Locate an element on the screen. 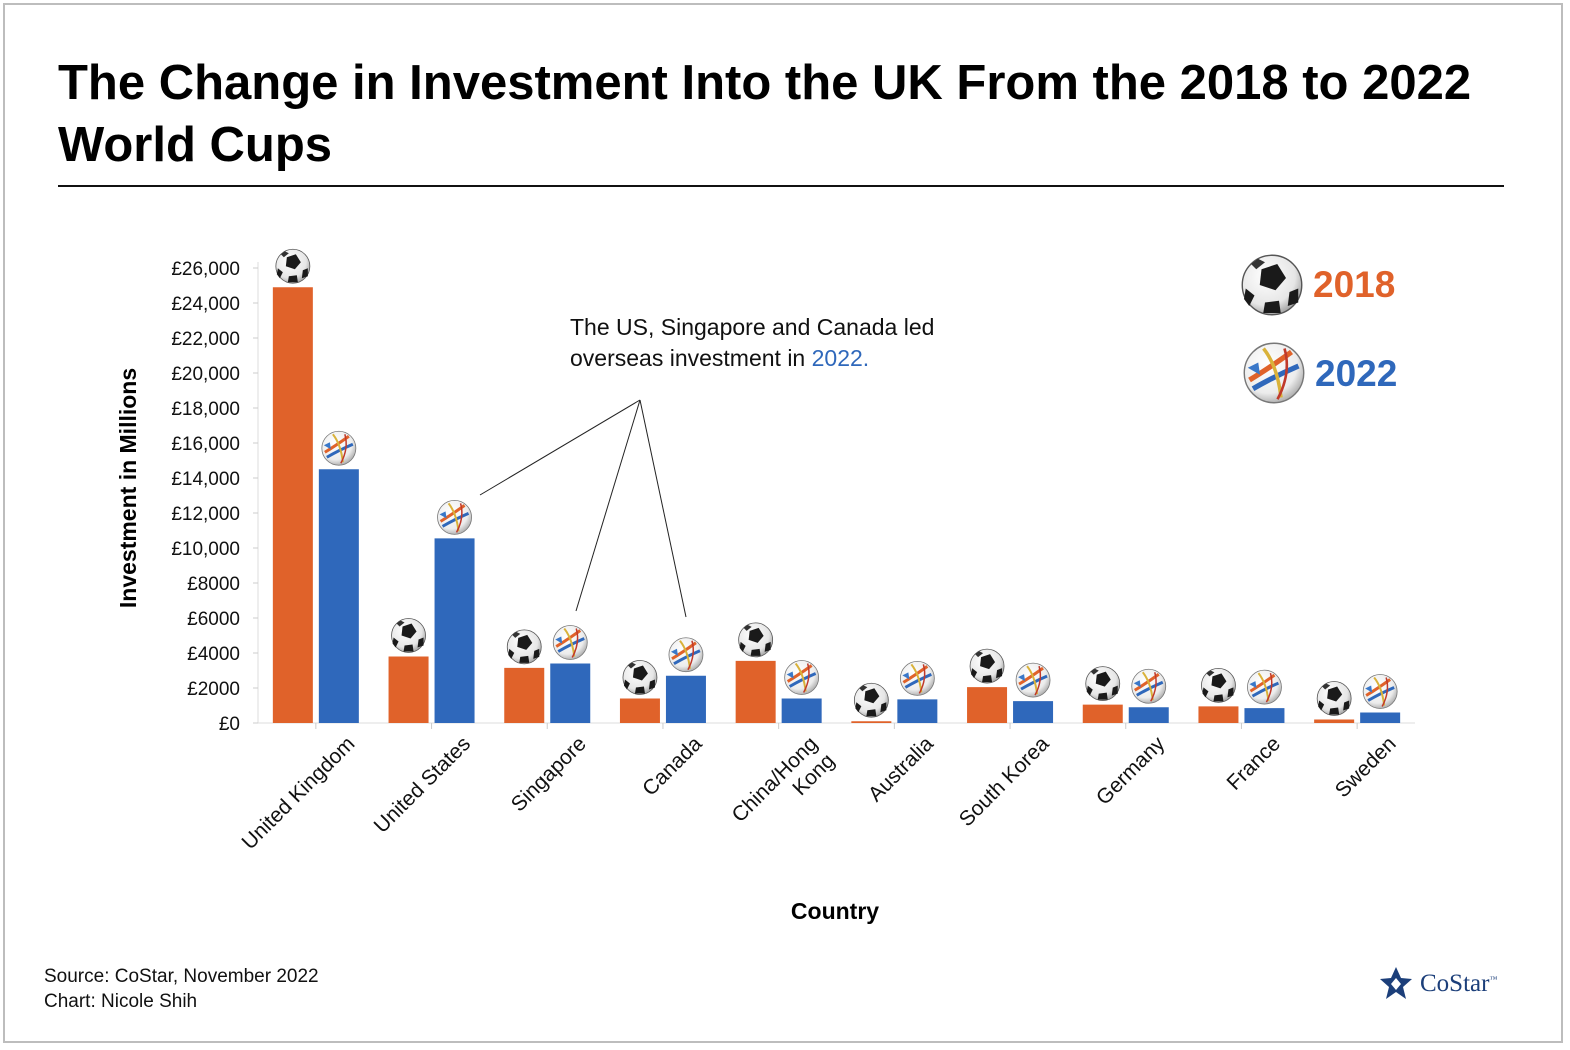  source-note: Source: CoStar, November 2022 is located at coordinates (181, 976).